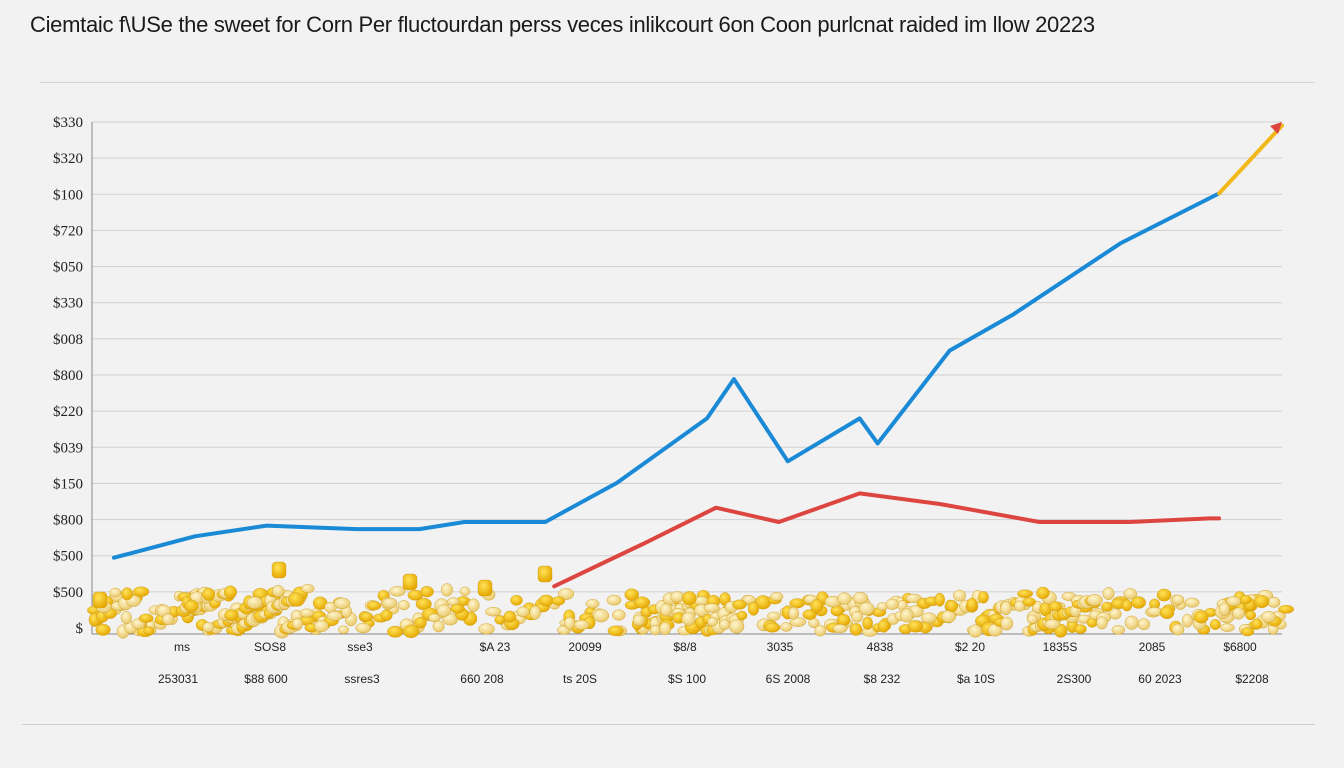 The image size is (1344, 768). What do you see at coordinates (1240, 647) in the screenshot?
I see `x-tick-label: $6800` at bounding box center [1240, 647].